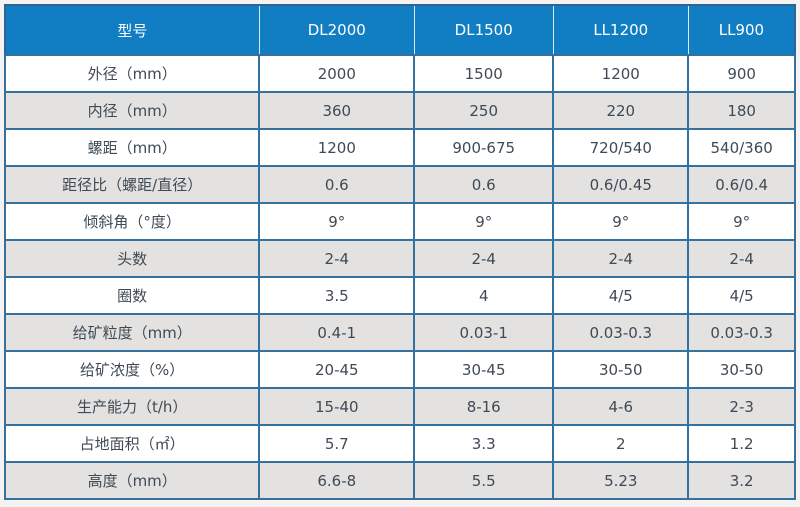  I want to click on table-row: 给矿粒度（mm） 0.4-1 0.03-1 0.03-0.3 0.03-0.3, so click(399, 332).